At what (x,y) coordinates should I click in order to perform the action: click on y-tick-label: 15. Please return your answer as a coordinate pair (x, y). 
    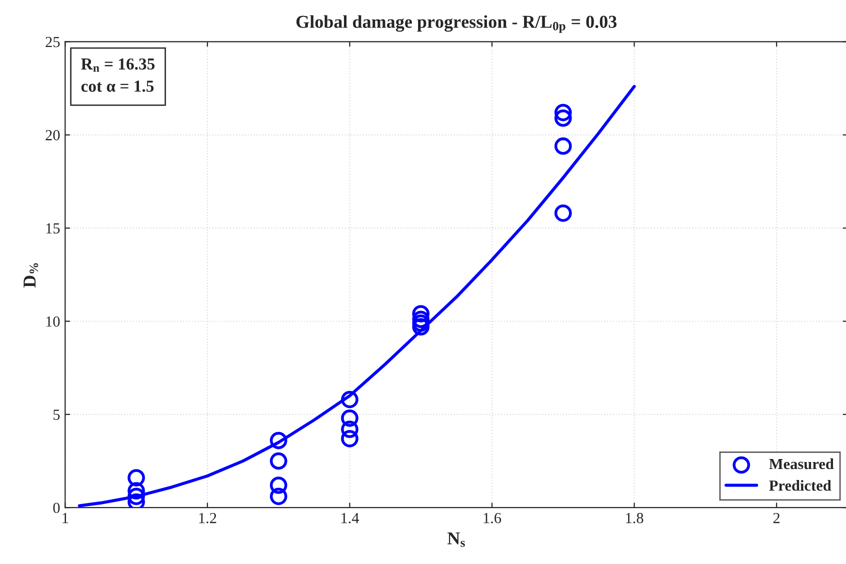
    Looking at the image, I should click on (53, 228).